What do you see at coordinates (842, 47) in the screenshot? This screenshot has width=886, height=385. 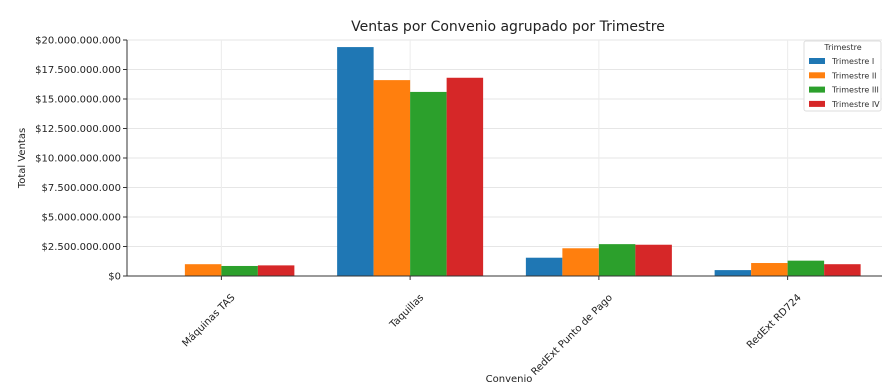 I see `legend-title: Trimestre` at bounding box center [842, 47].